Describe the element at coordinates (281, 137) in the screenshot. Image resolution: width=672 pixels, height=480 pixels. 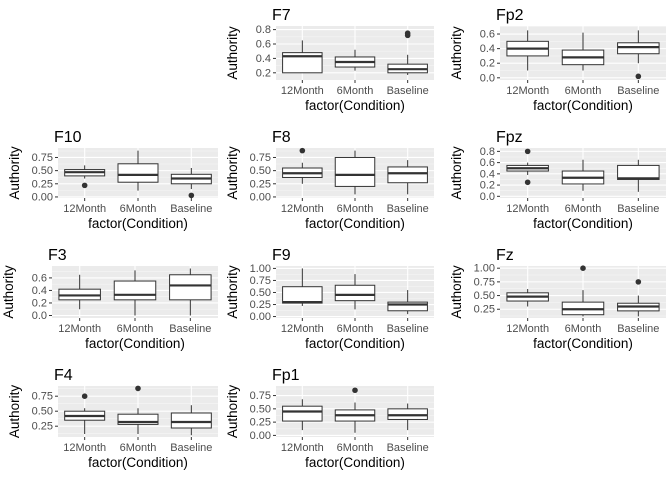
I see `facet-title: F8` at that location.